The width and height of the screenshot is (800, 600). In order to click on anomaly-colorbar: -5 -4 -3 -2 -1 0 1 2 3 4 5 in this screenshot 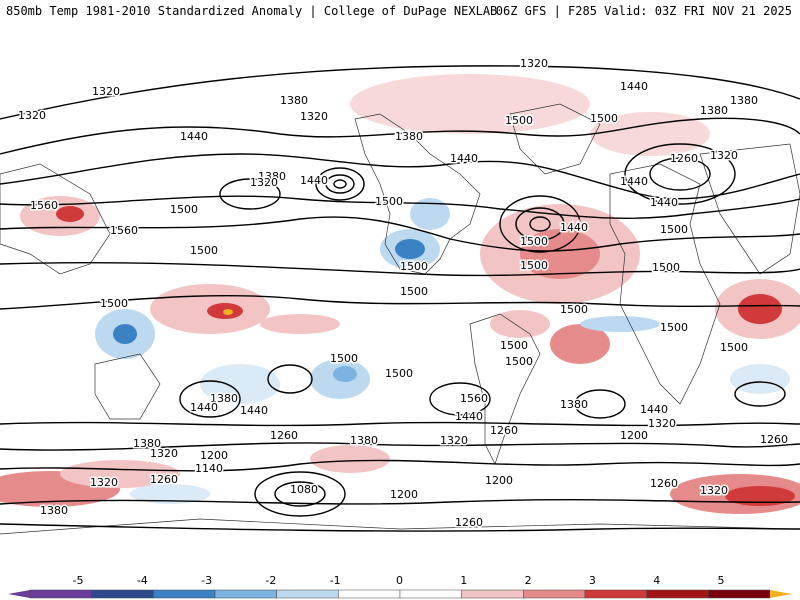, I will do `click(400, 586)`.